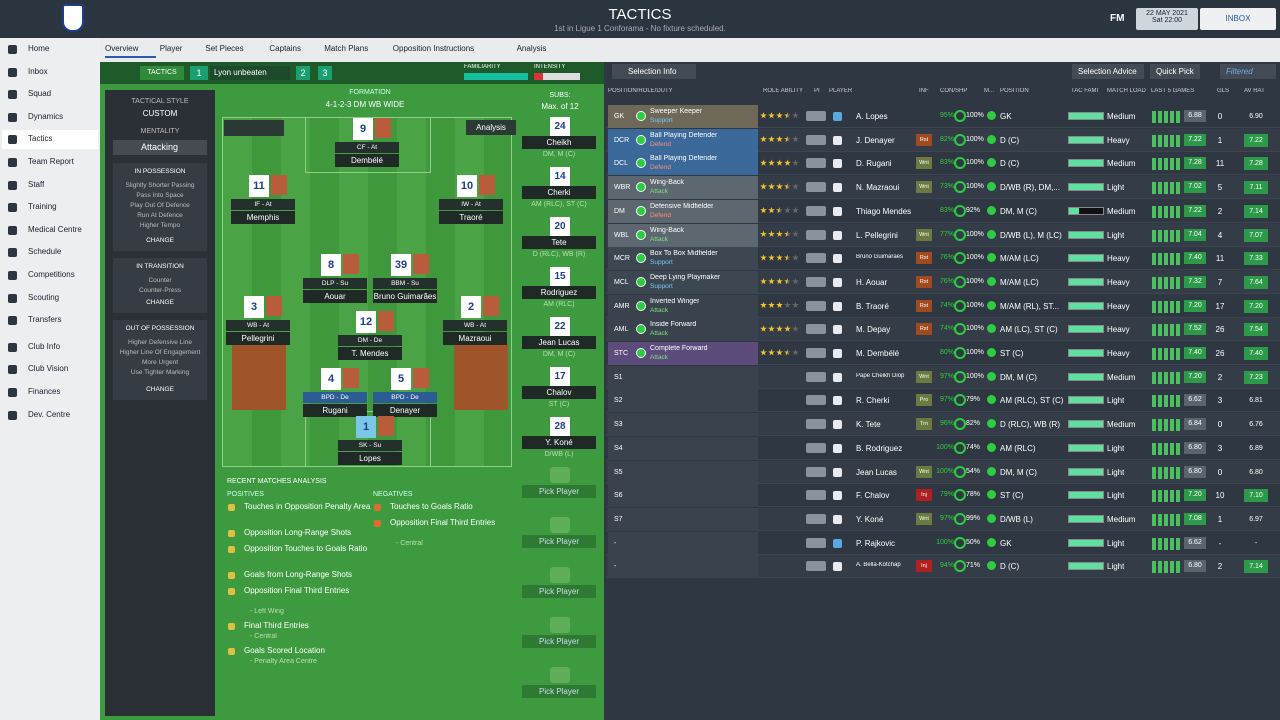  What do you see at coordinates (817, 91) in the screenshot?
I see `column-header: PI` at bounding box center [817, 91].